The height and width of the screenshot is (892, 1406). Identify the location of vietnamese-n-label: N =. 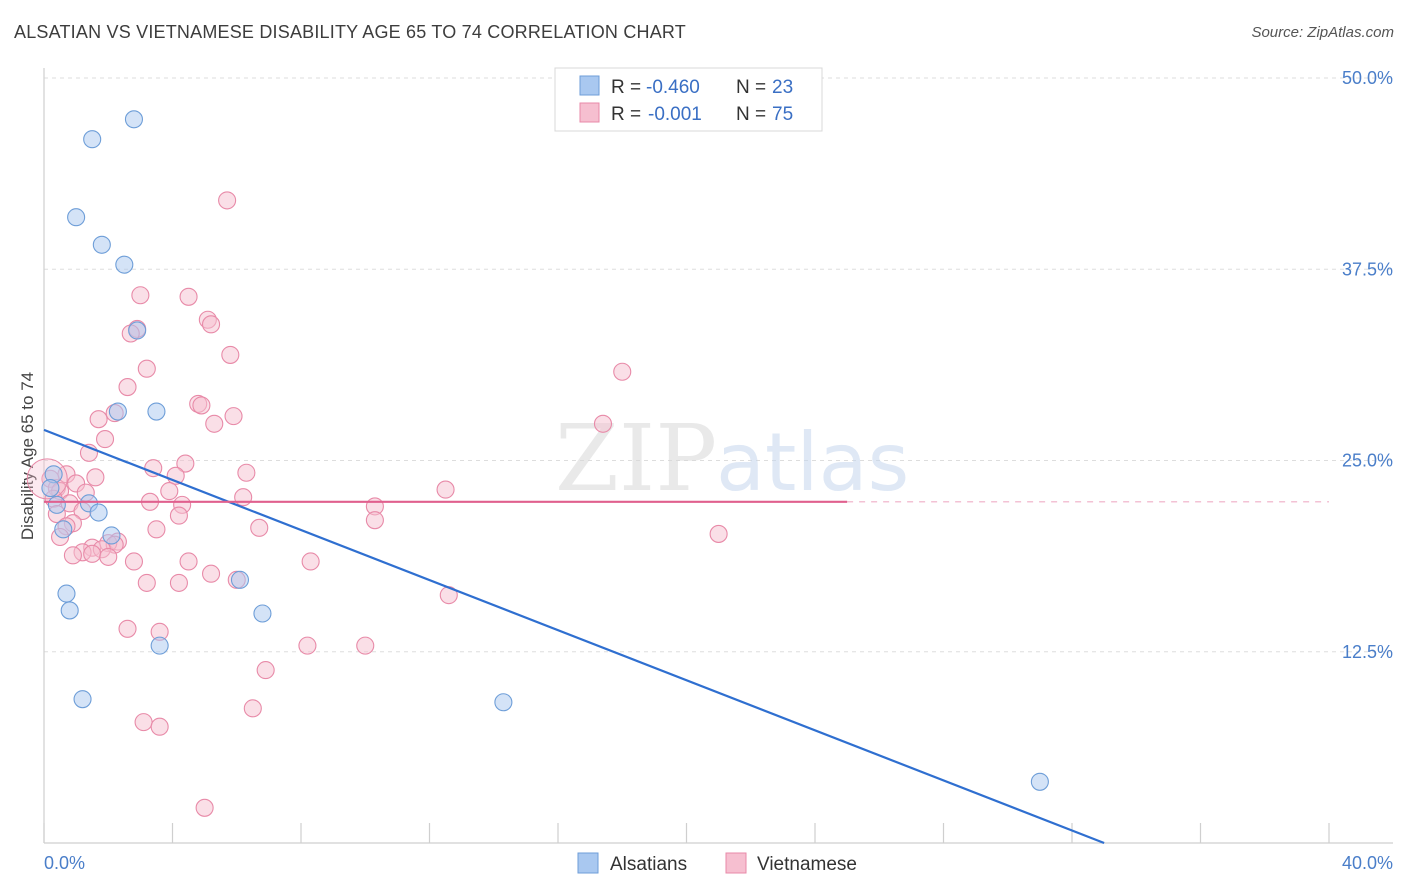
(751, 114).